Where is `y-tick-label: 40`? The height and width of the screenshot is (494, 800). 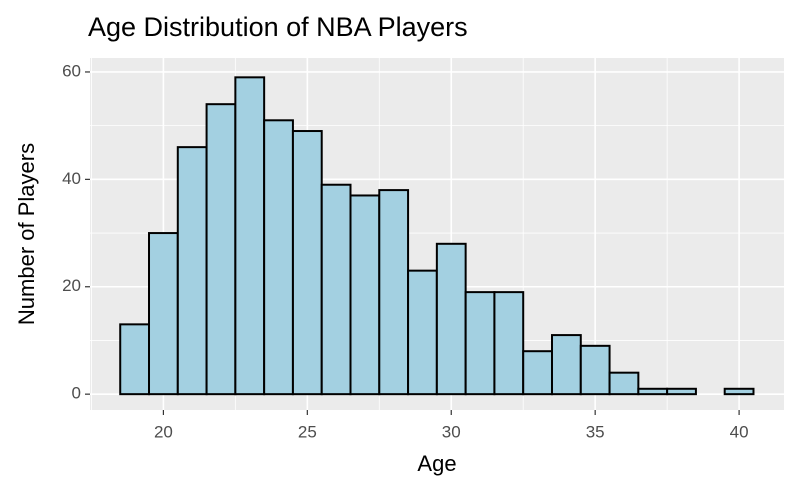
y-tick-label: 40 is located at coordinates (71, 178).